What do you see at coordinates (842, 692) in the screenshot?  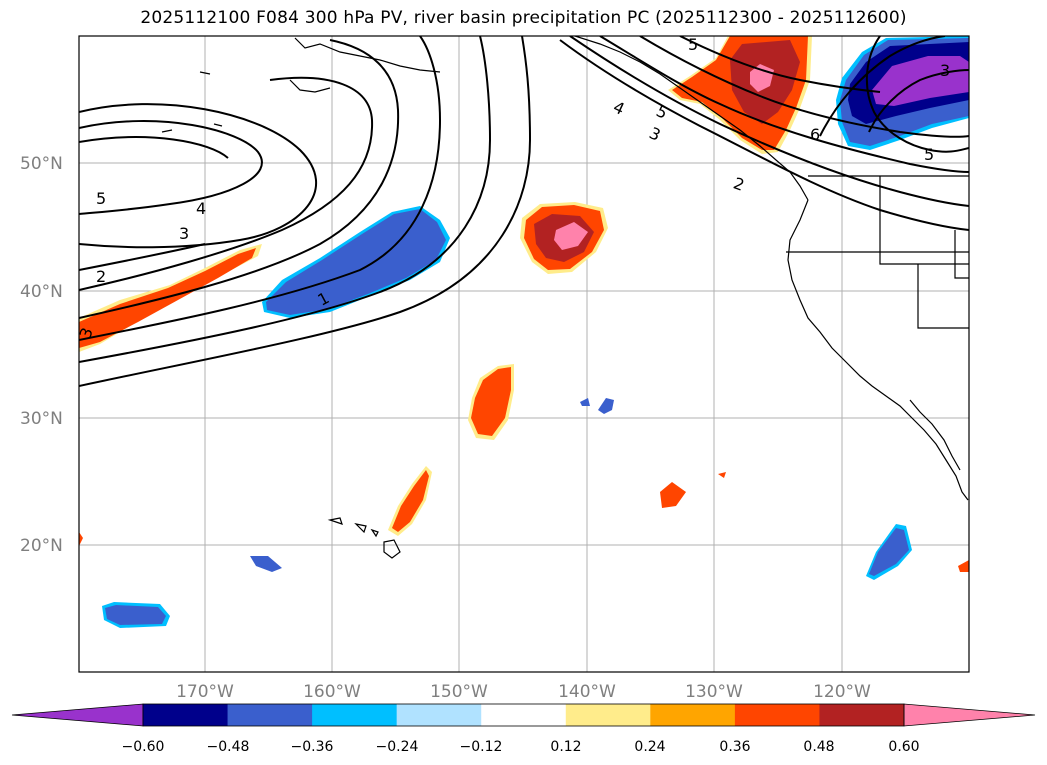 I see `lon-label-120w: 120°W` at bounding box center [842, 692].